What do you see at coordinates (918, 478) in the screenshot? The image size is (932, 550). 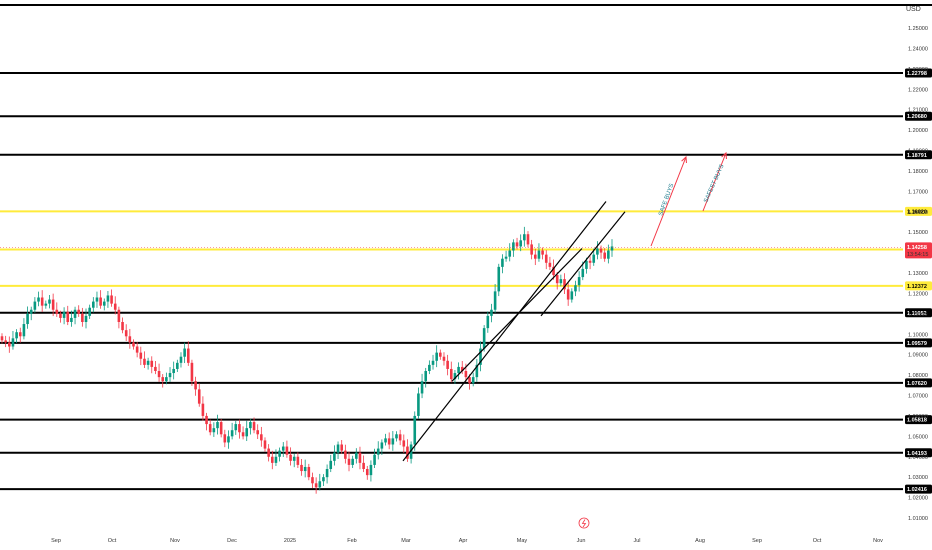 I see `y-tick-label: 1.03000` at bounding box center [918, 478].